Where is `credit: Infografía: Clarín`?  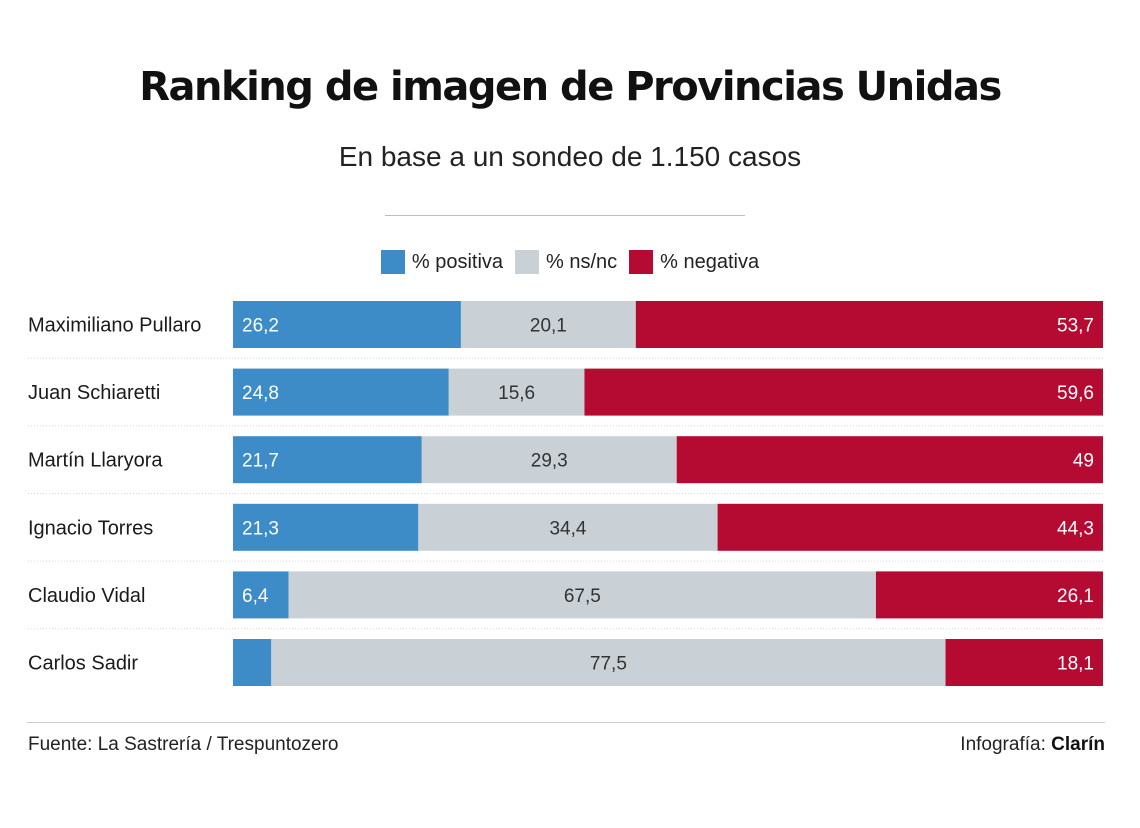 credit: Infografía: Clarín is located at coordinates (1032, 745).